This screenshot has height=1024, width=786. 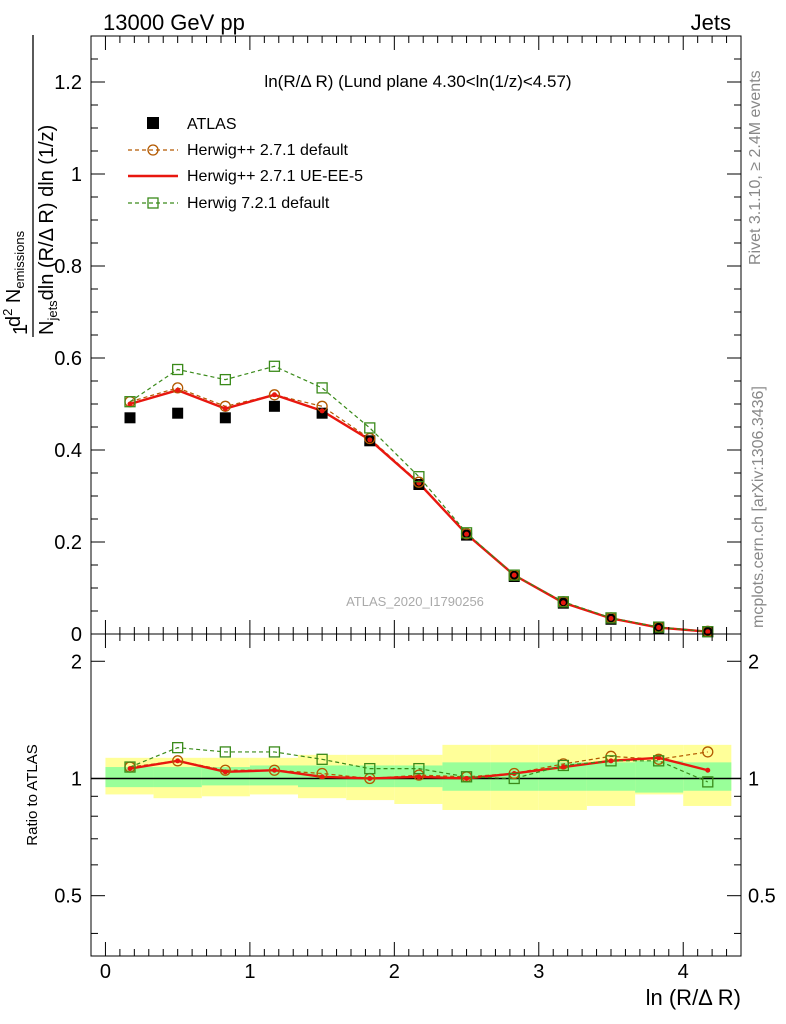 I want to click on main-y-tick-label: 0.6, so click(x=68, y=359).